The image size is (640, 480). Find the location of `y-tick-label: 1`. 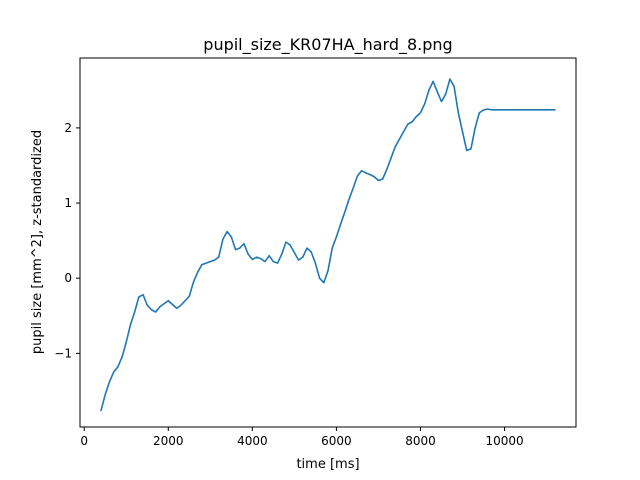

y-tick-label: 1 is located at coordinates (68, 203).